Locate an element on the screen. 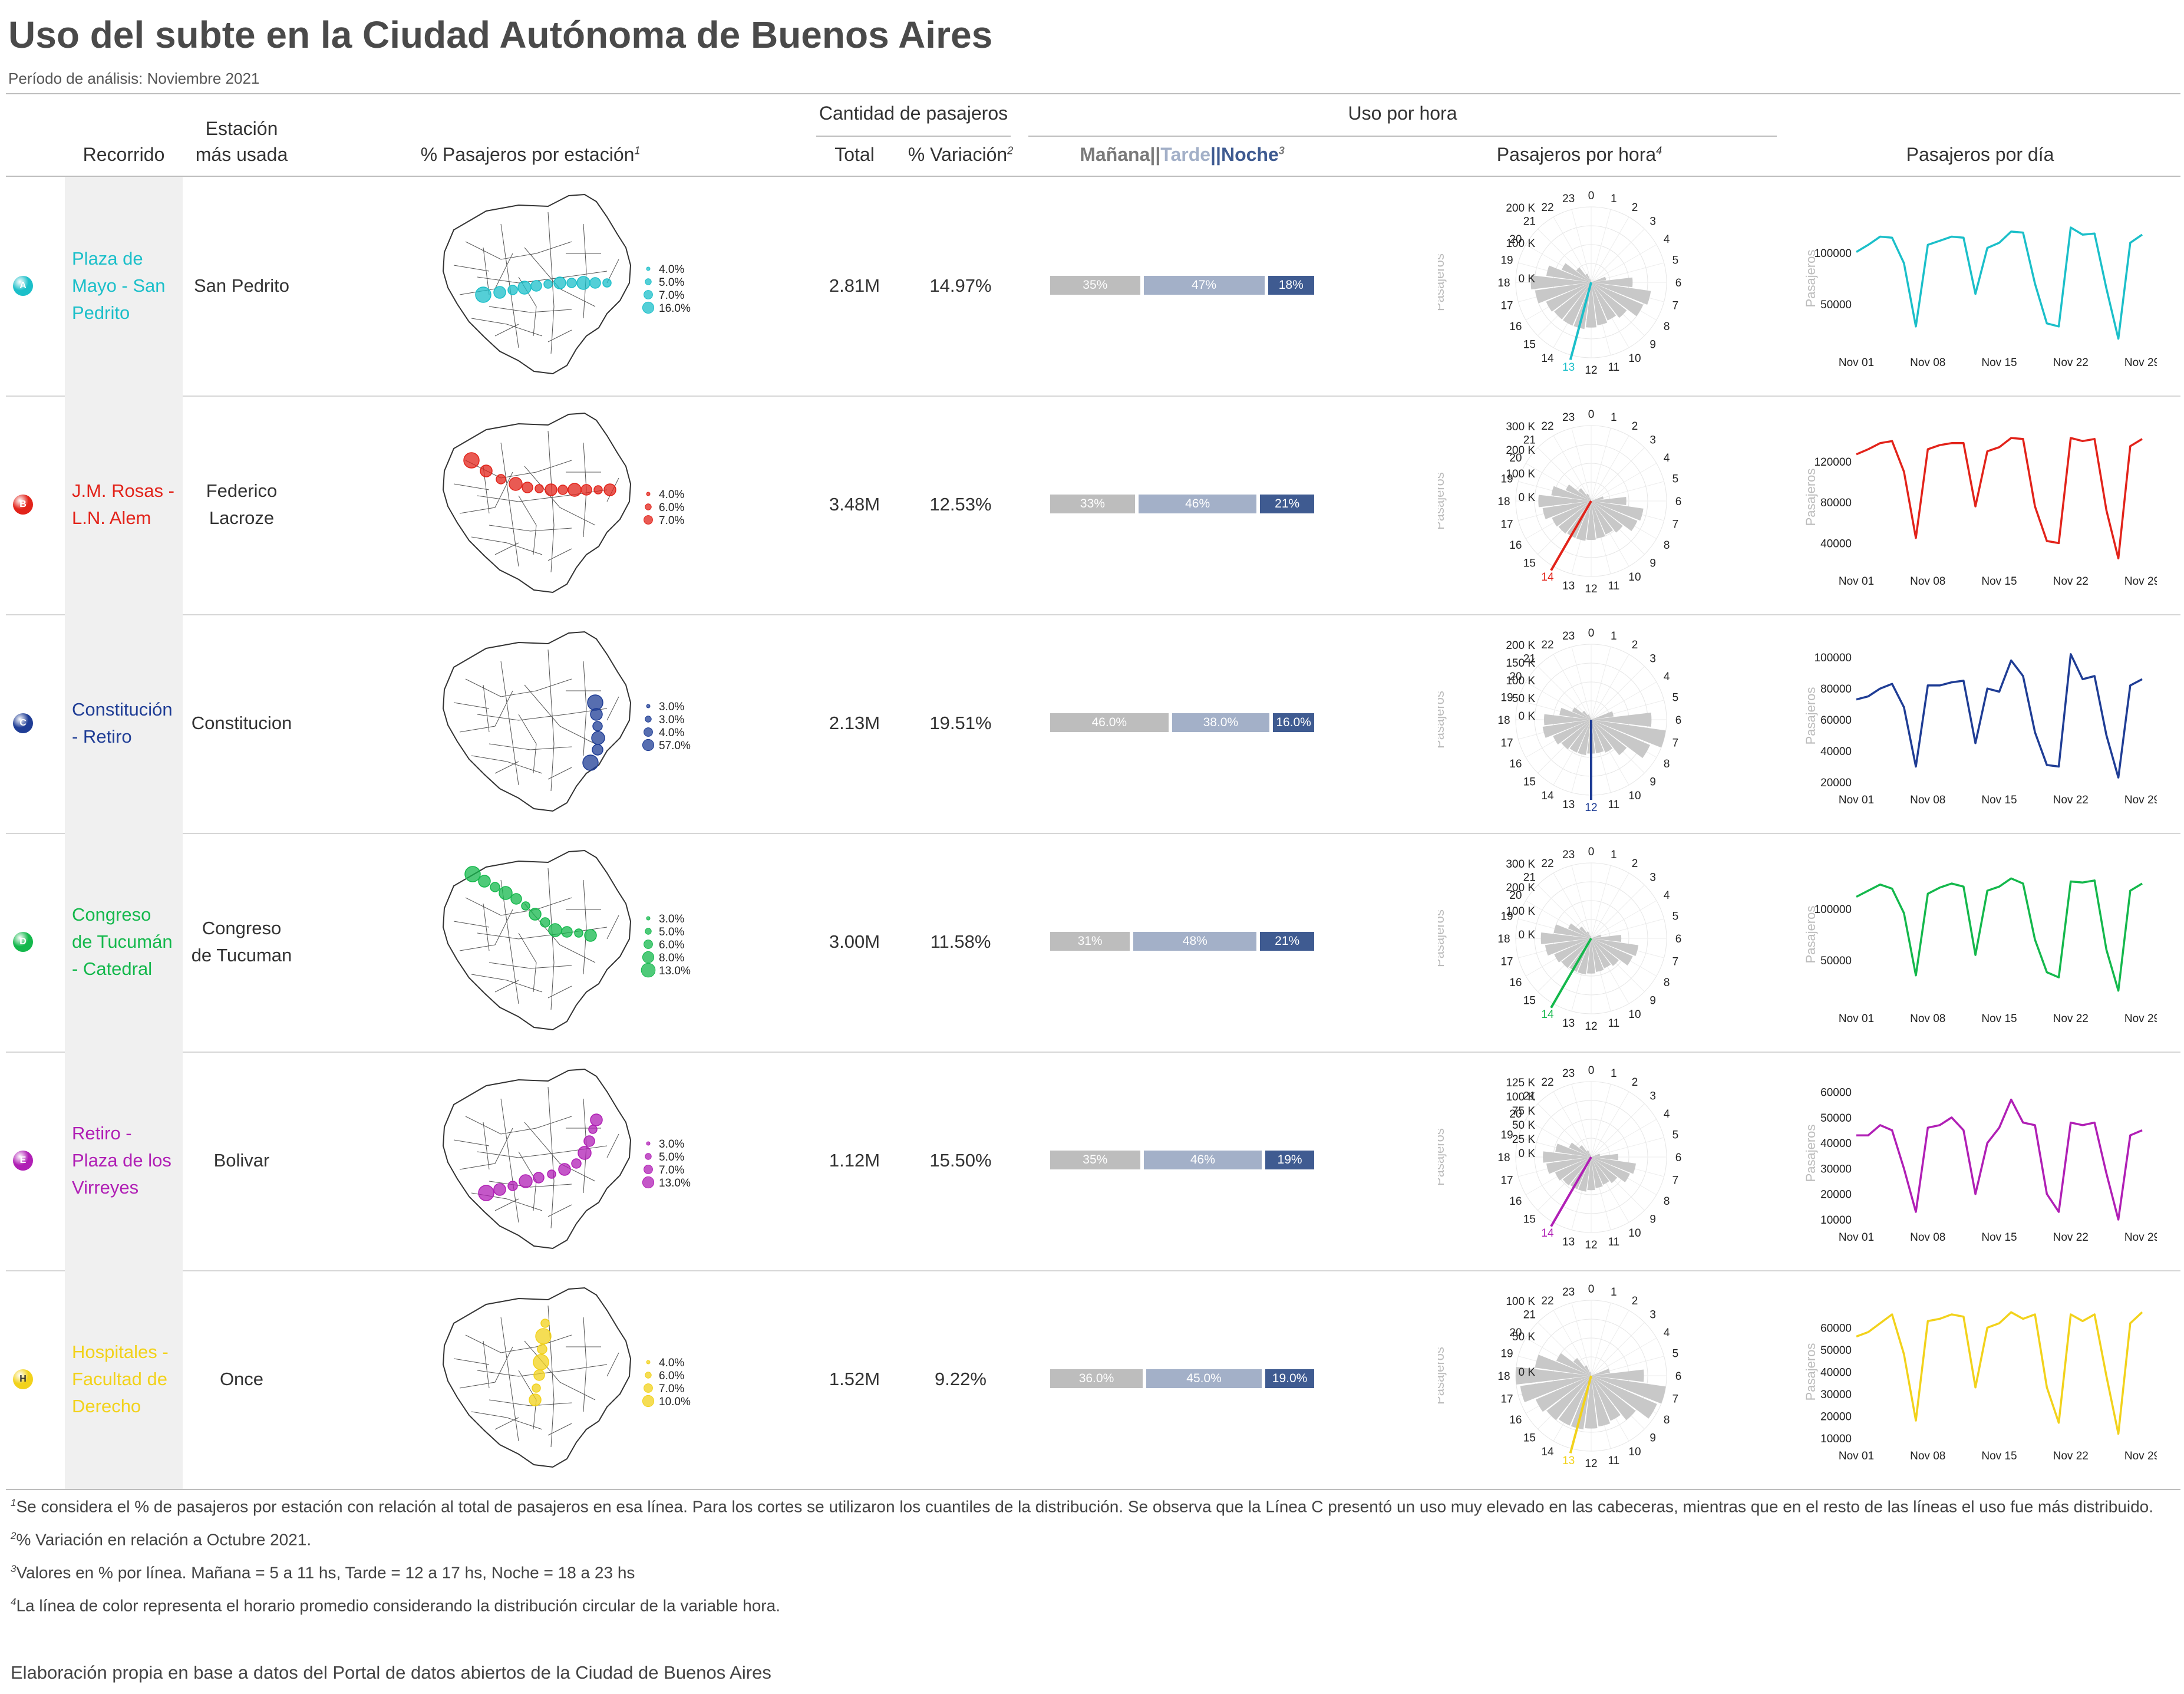 This screenshot has width=2184, height=1694. map-legend-label: 7.0% is located at coordinates (671, 1170).